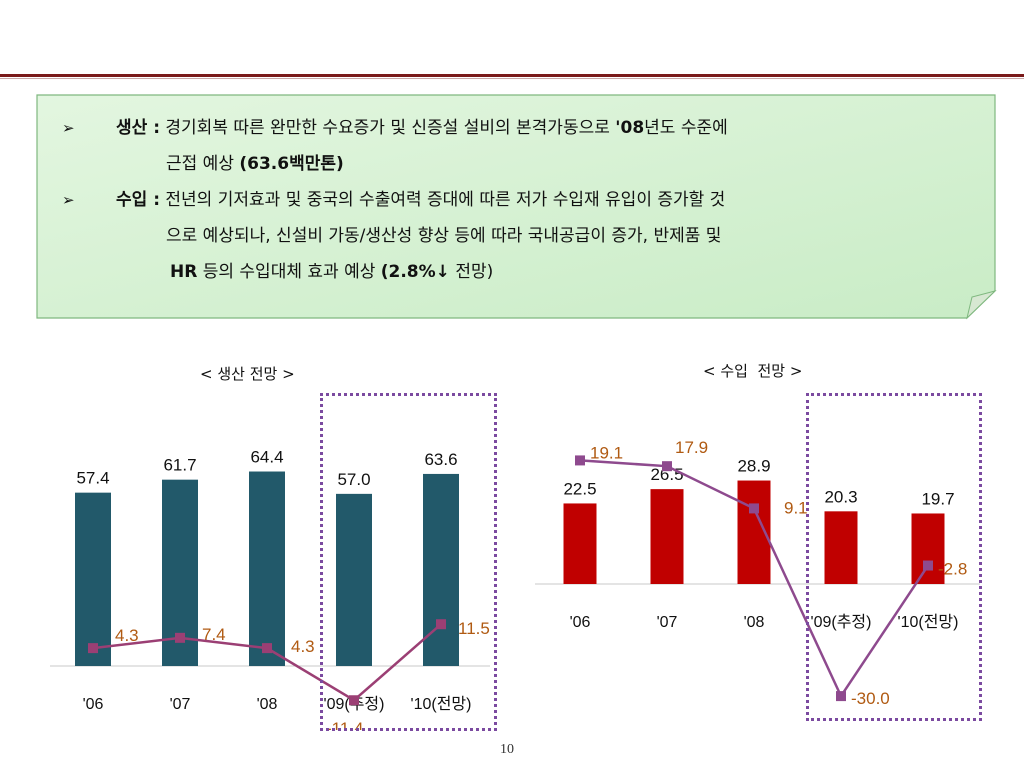 The height and width of the screenshot is (768, 1024). What do you see at coordinates (408, 562) in the screenshot?
I see `production-forecast-highlight` at bounding box center [408, 562].